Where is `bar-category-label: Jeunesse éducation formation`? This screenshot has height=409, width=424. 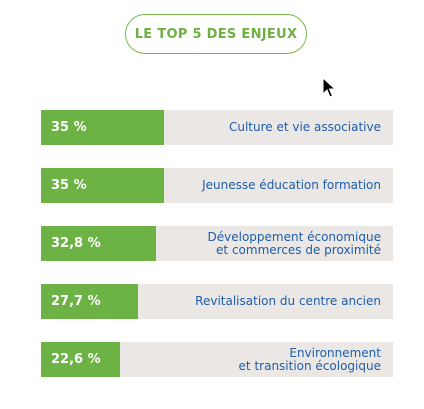
bar-category-label: Jeunesse éducation formation is located at coordinates (291, 185).